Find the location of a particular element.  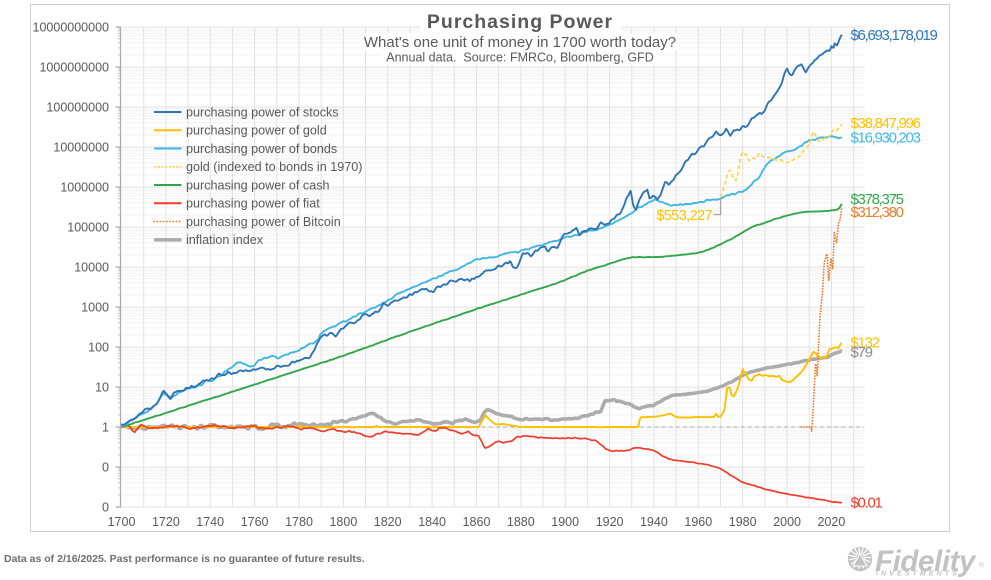

svg-text: purchasing power of stocks is located at coordinates (262, 112).